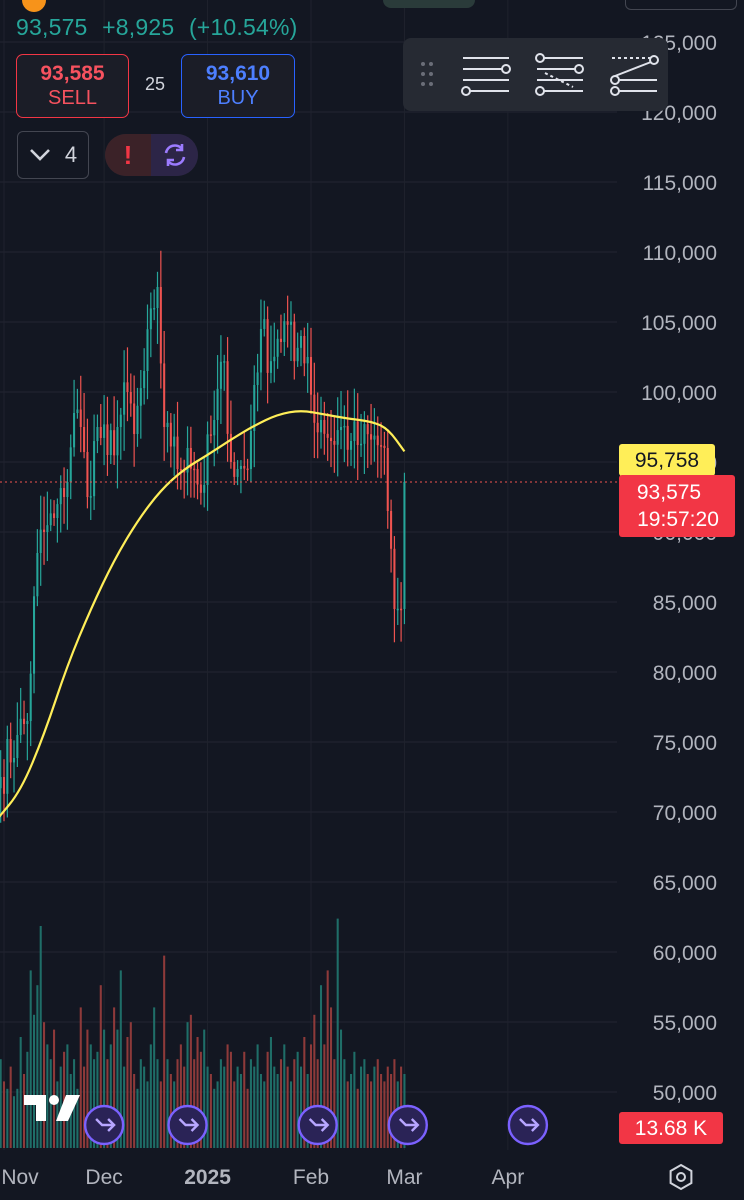 This screenshot has width=744, height=1200. I want to click on top-tab-stub, so click(429, 4).